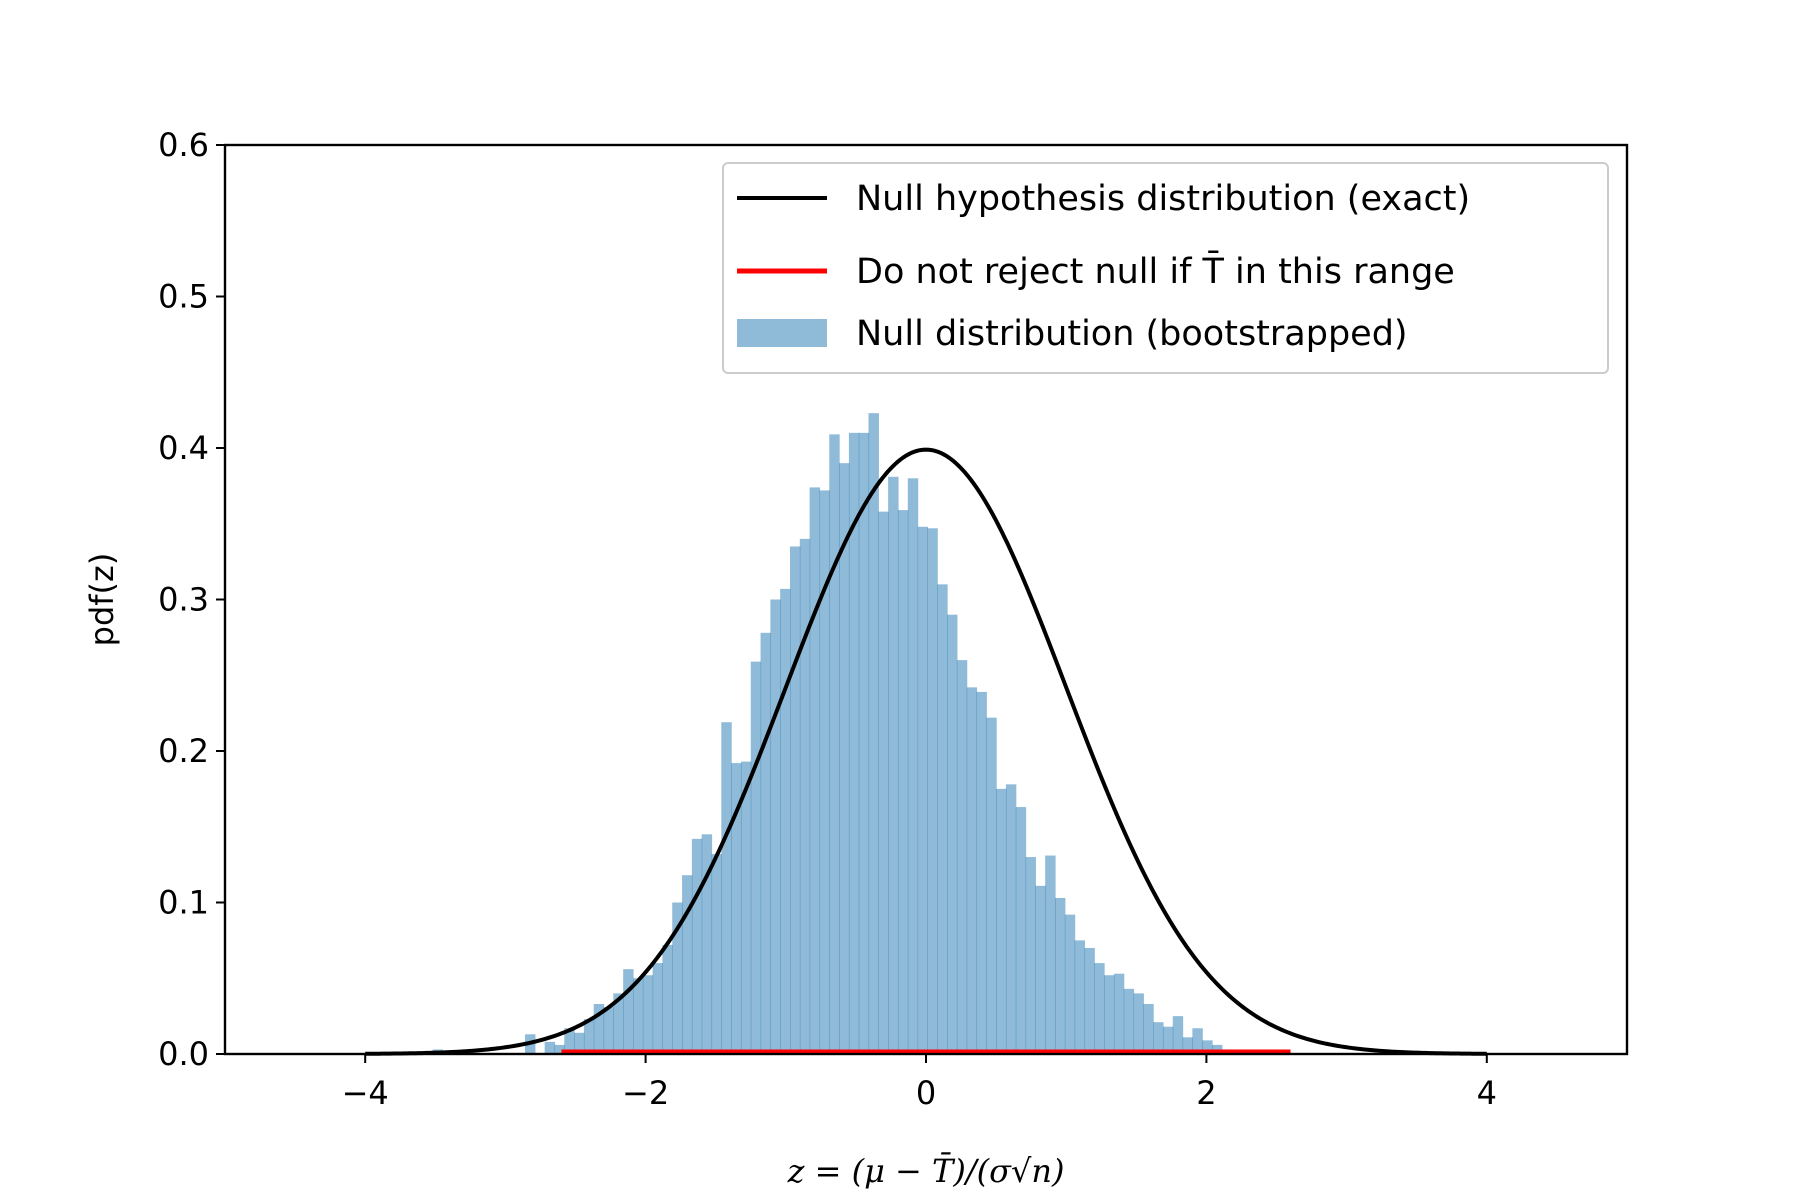  Describe the element at coordinates (183, 145) in the screenshot. I see `y-tick-label: 0.6` at that location.